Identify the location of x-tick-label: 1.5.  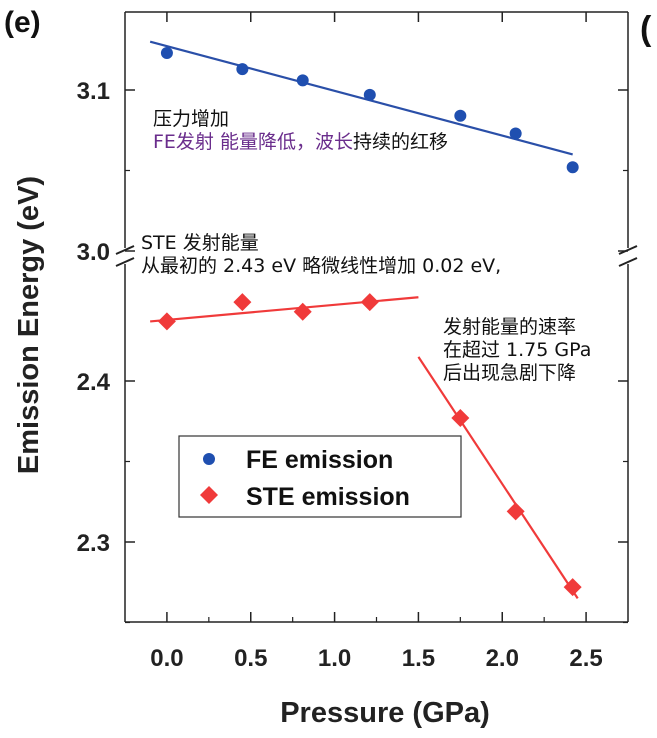
(418, 658).